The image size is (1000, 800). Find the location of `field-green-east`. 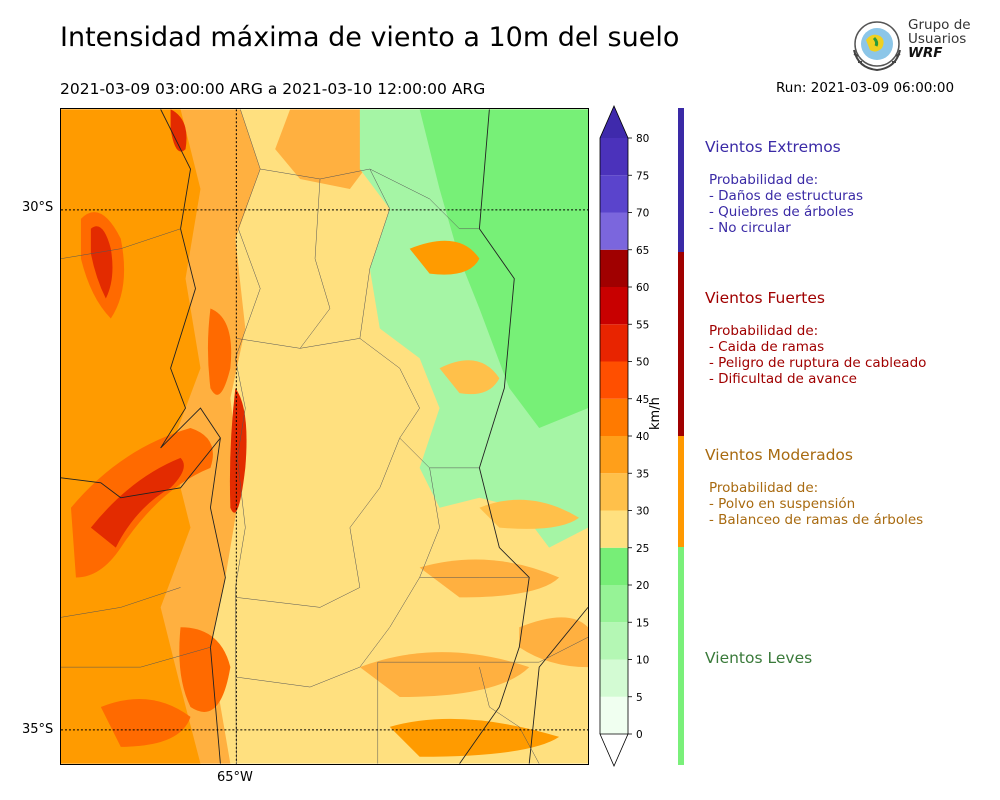

field-green-east is located at coordinates (503, 269).